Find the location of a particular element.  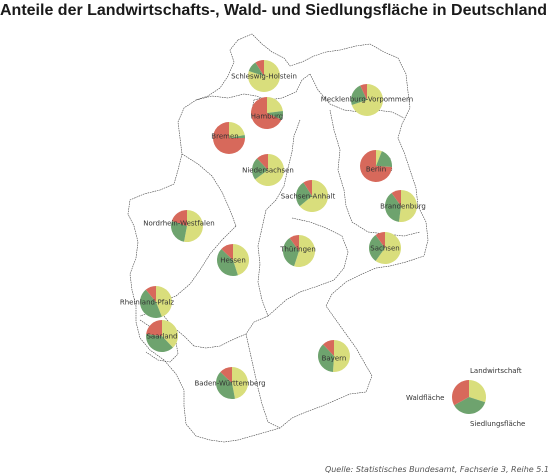

pie-thueringen is located at coordinates (299, 251).